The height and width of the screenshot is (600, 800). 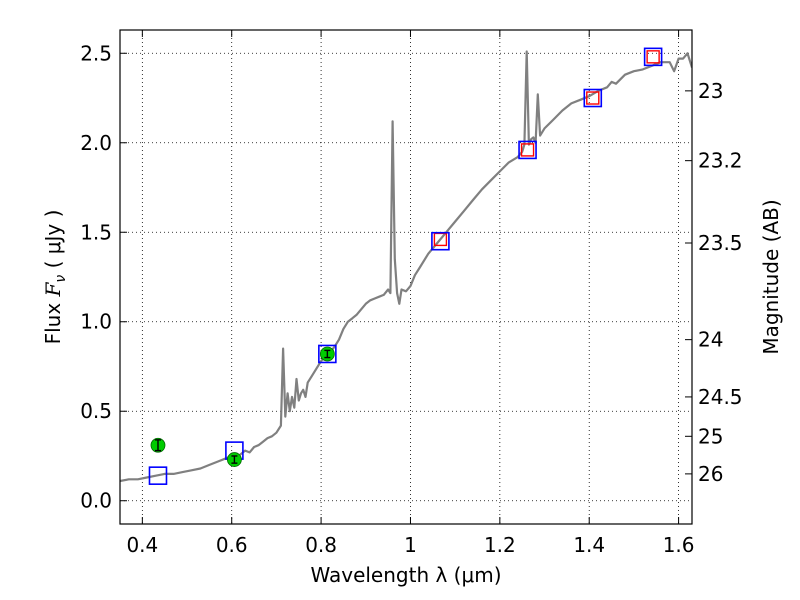 What do you see at coordinates (96, 53) in the screenshot?
I see `y-tick-label: 2.5` at bounding box center [96, 53].